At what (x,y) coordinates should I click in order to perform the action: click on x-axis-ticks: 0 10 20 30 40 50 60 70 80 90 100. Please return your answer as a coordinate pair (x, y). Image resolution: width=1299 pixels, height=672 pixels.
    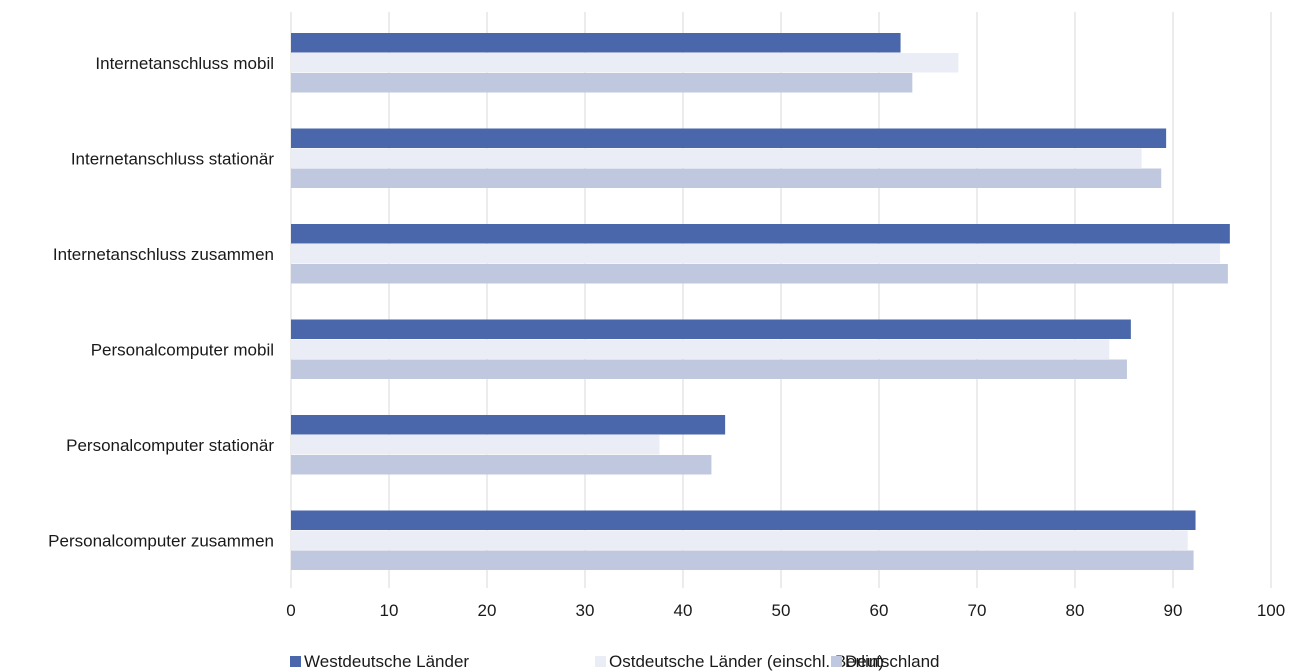
    Looking at the image, I should click on (785, 610).